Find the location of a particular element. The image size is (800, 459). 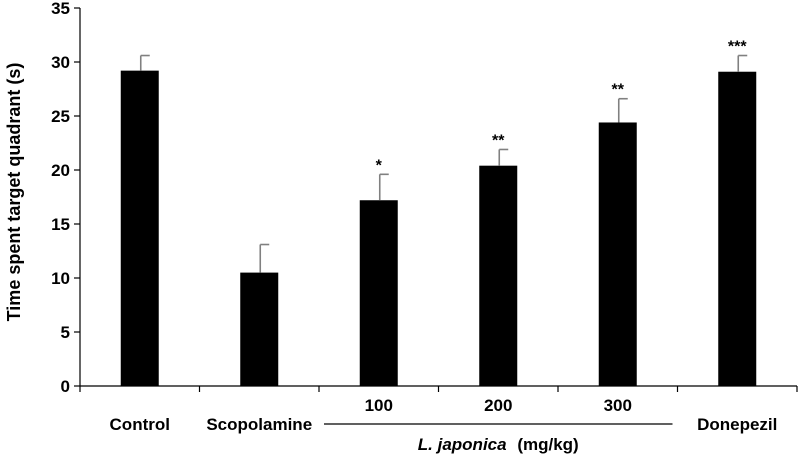

y-tick-label: 25 is located at coordinates (60, 116).